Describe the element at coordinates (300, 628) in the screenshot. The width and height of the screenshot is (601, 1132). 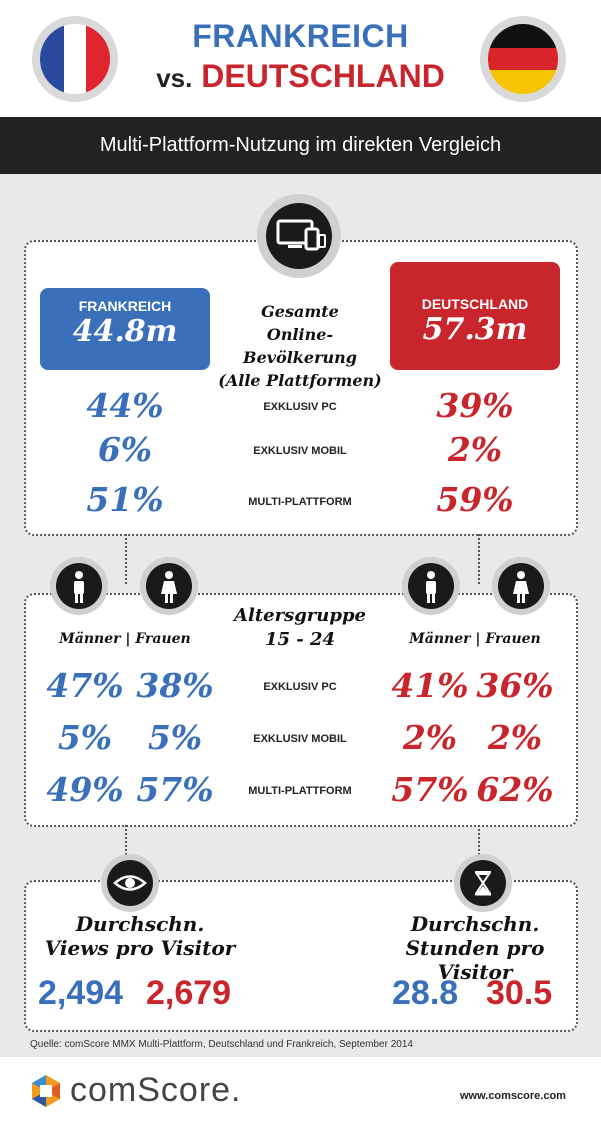
I see `age-title: Altersgruppe 15 - 24` at that location.